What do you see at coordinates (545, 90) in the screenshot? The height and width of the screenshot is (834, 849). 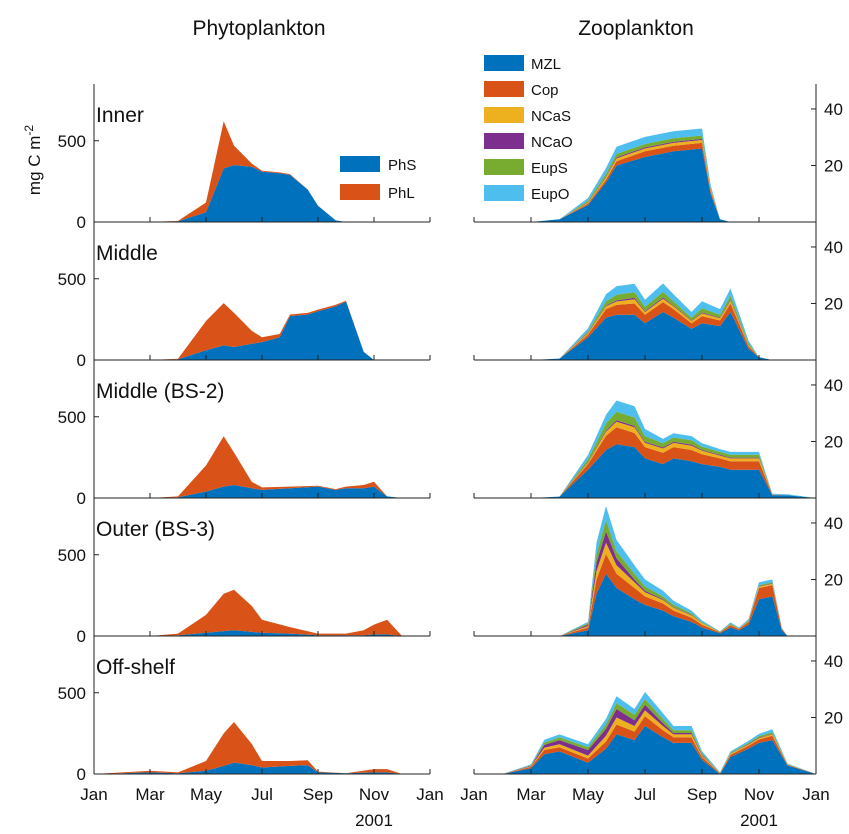 I see `legend-label-cop: Cop` at bounding box center [545, 90].